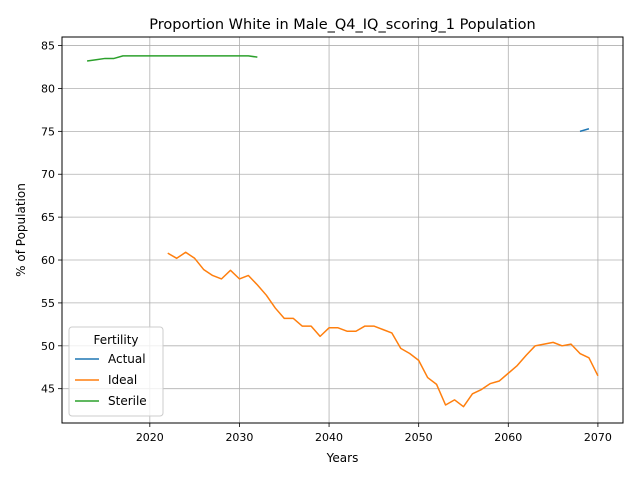  What do you see at coordinates (21, 230) in the screenshot?
I see `y-axis-label: % of Population` at bounding box center [21, 230].